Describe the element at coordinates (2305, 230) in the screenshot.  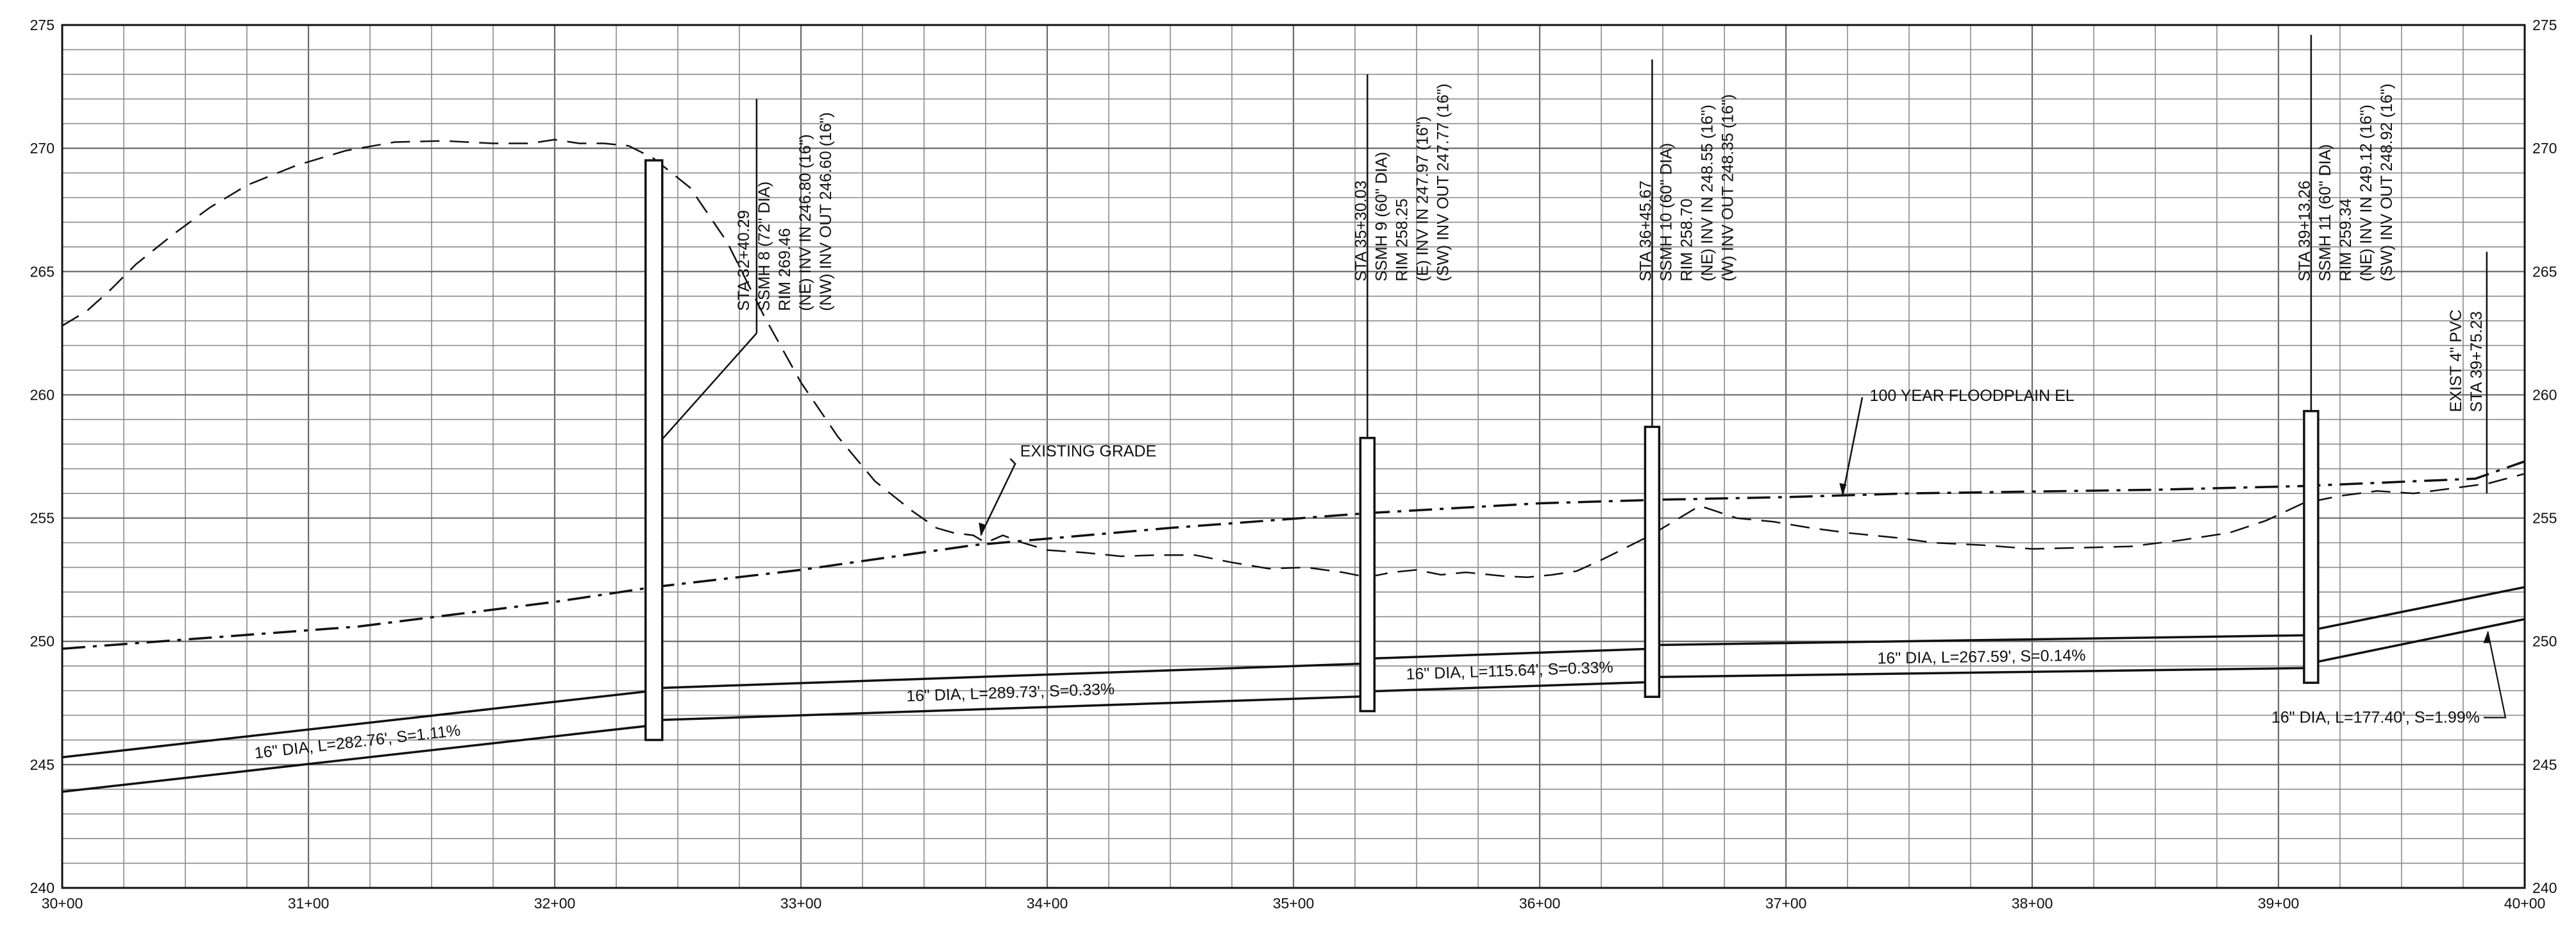
I see `manhole-callout-line: STA 39+13.26` at that location.